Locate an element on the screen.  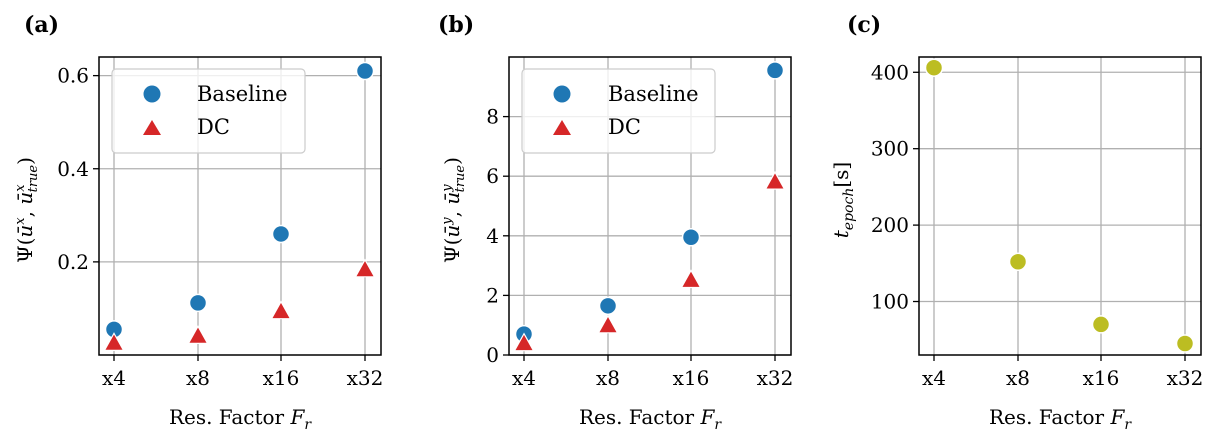
panel-b-yticks: 0 2 4 6 8 is located at coordinates (497, 236).